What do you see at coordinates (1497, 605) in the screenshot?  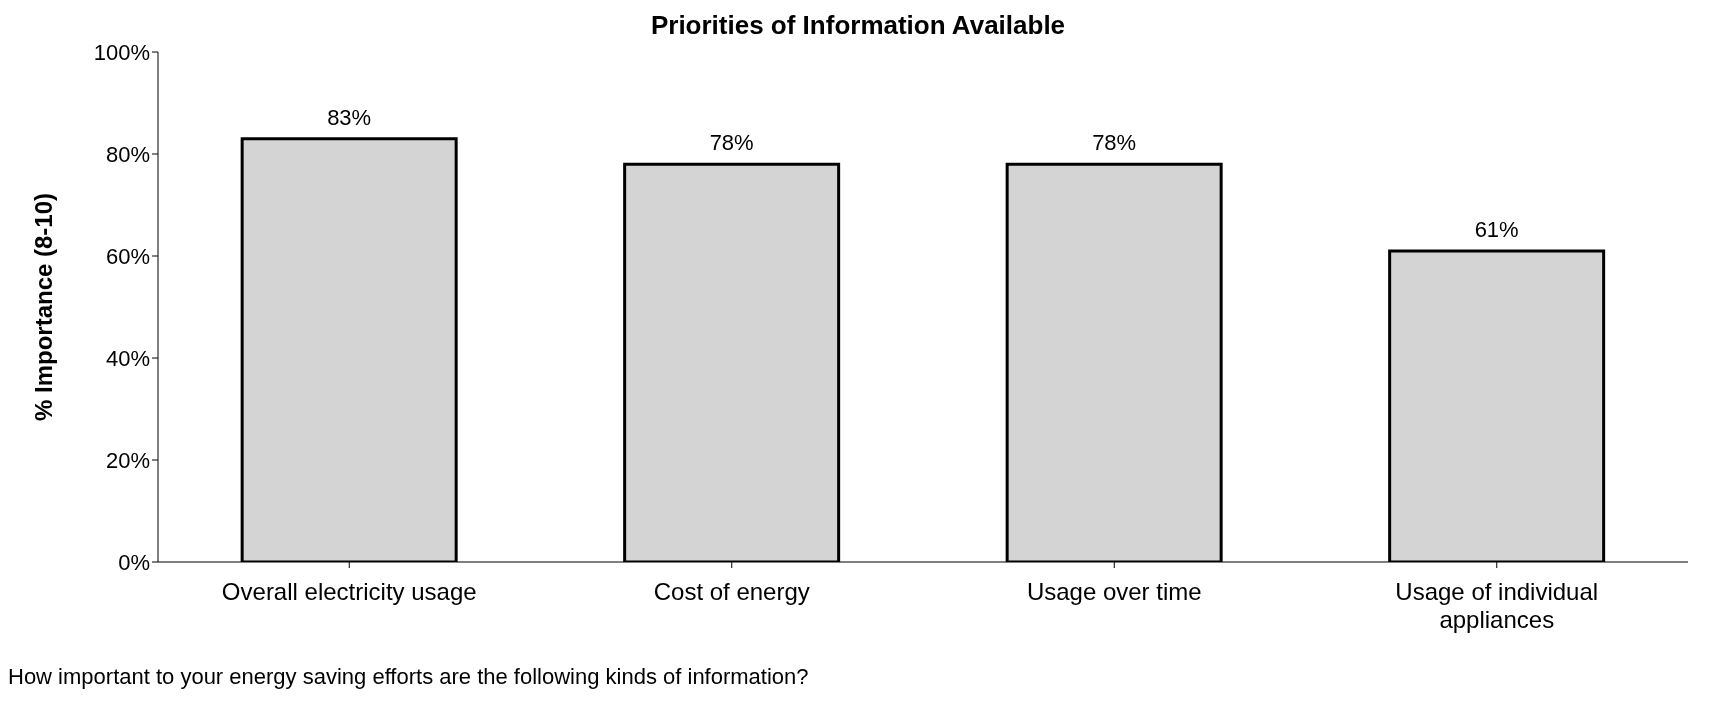 I see `x-tick-label: Usage of individual appliances` at bounding box center [1497, 605].